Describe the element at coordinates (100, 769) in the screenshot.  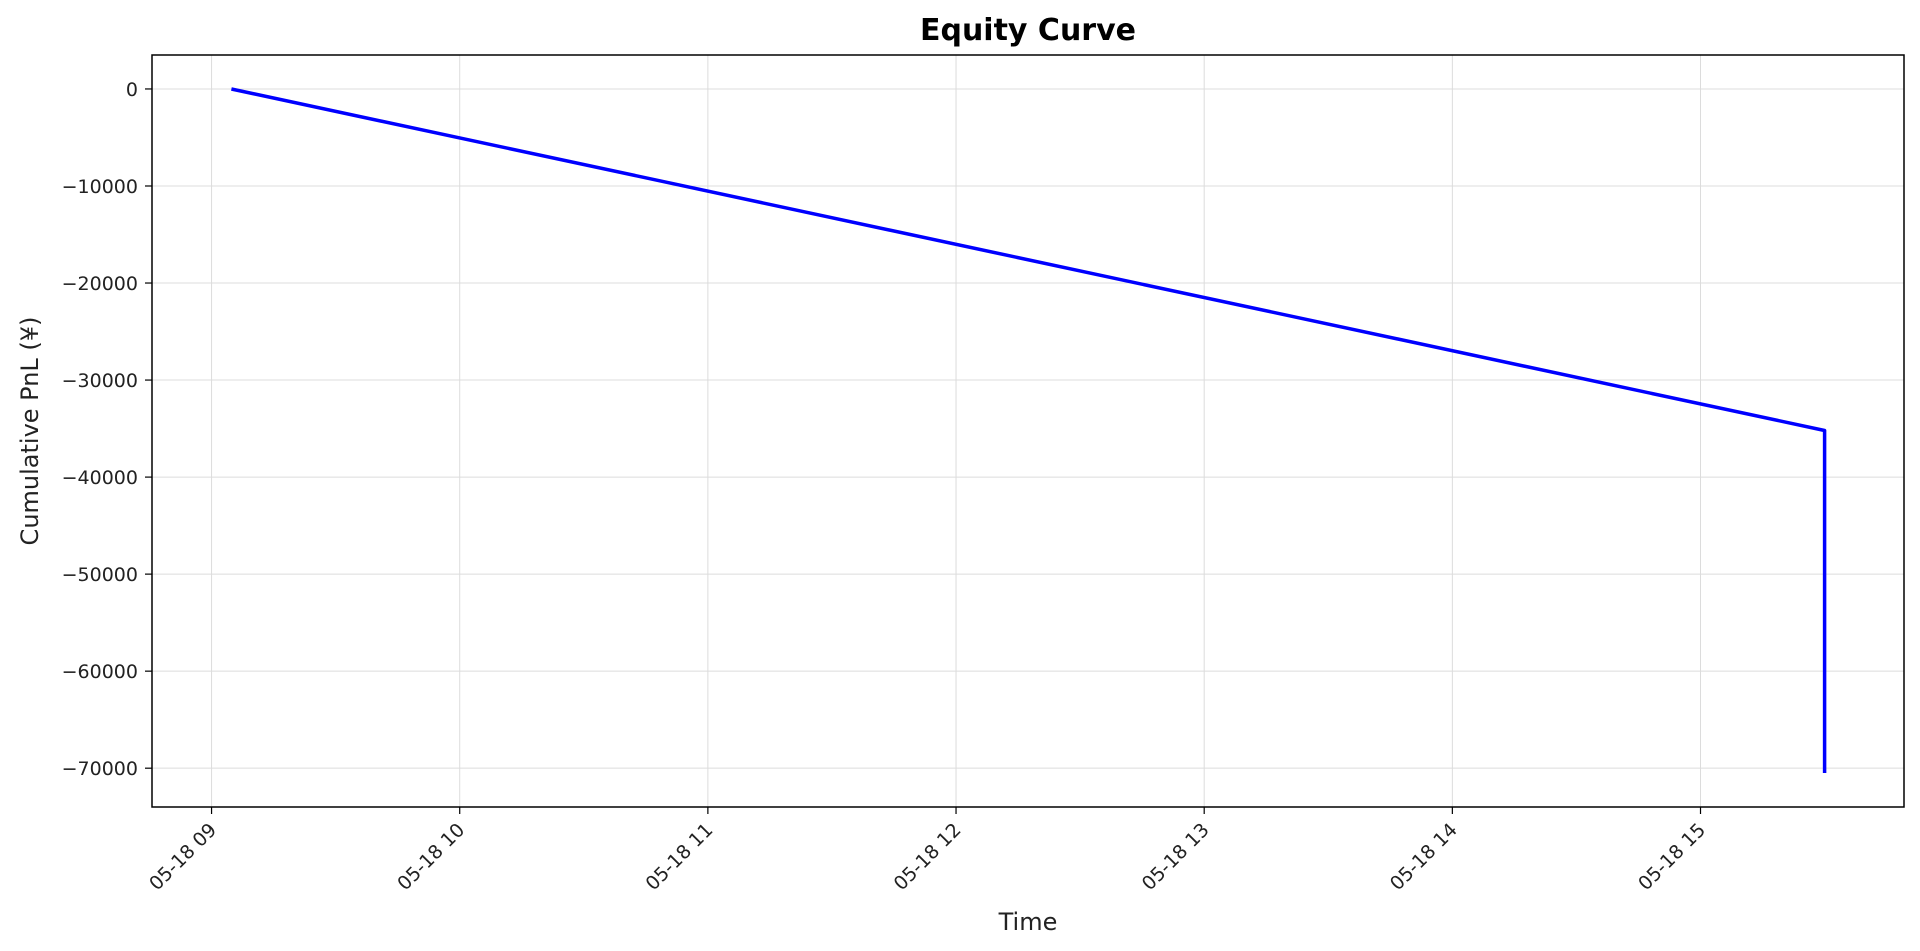
I see `y-tick-label: −70000` at that location.